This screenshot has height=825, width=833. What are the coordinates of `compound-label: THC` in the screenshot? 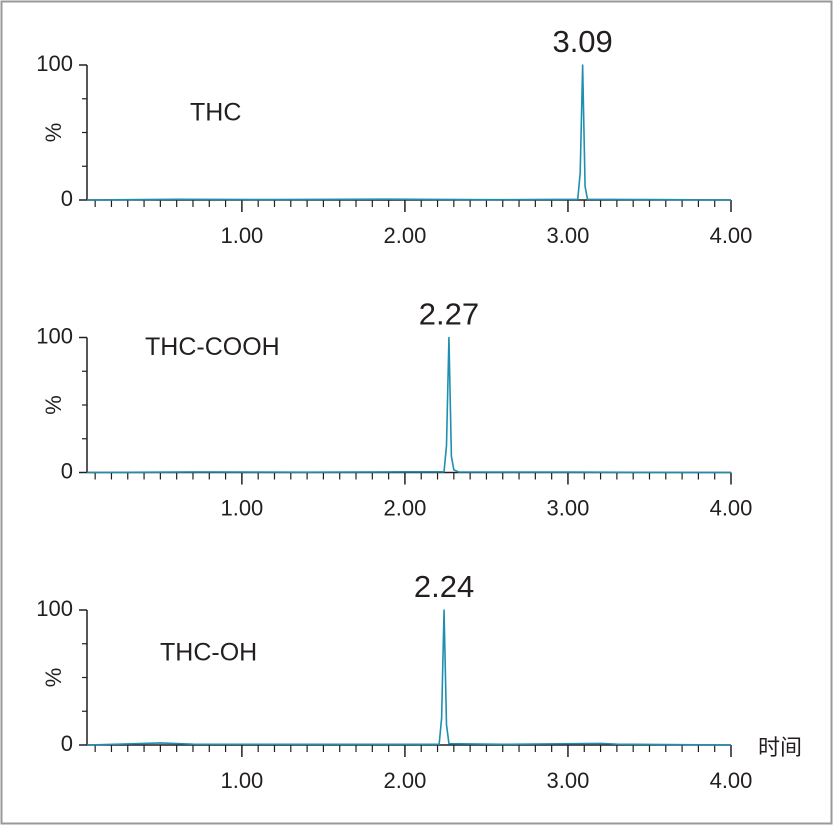 It's located at (215, 113).